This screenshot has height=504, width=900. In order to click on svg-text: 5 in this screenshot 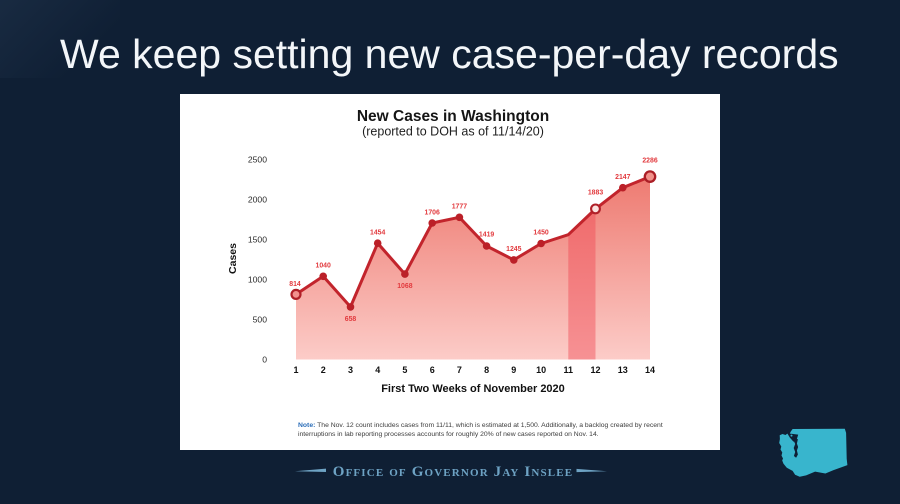, I will do `click(404, 370)`.